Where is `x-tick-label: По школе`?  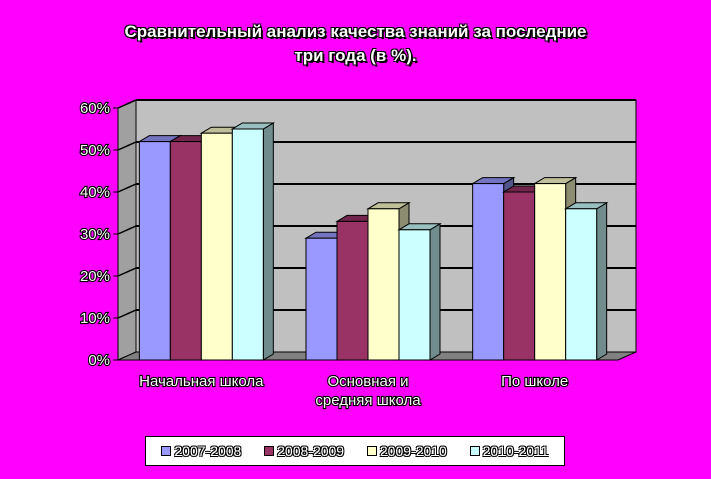
x-tick-label: По школе is located at coordinates (534, 381).